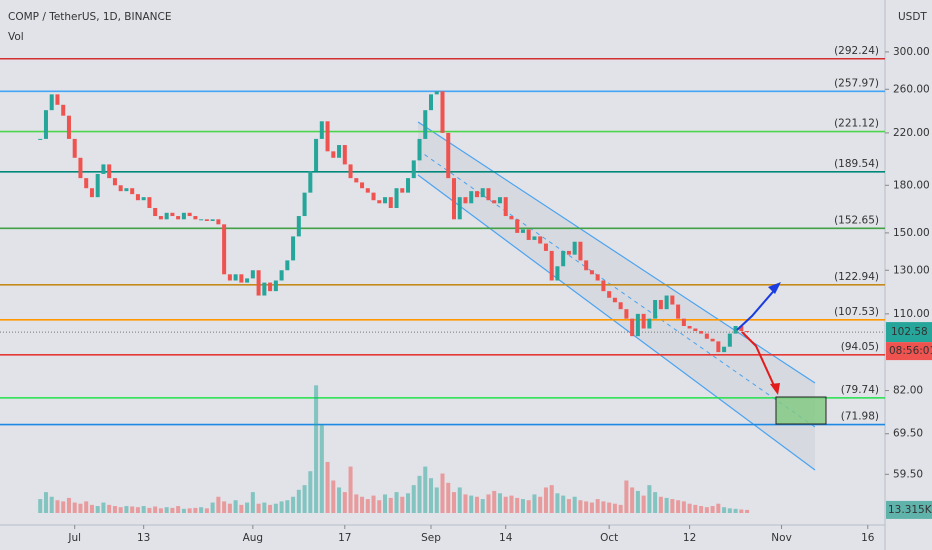 The image size is (932, 550). I want to click on x-tick-label: 17, so click(344, 538).